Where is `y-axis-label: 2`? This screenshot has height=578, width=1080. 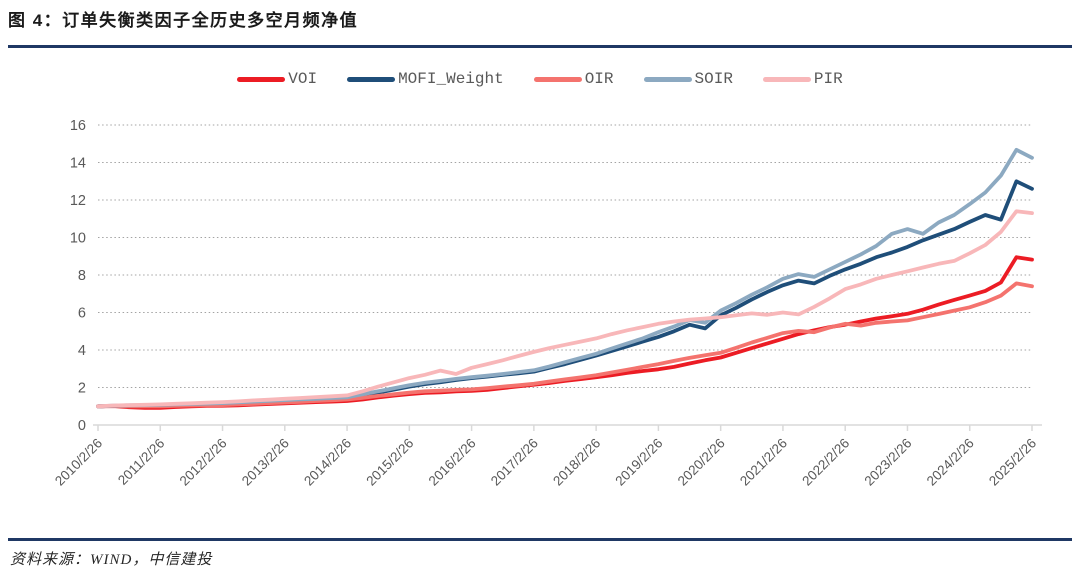
y-axis-label: 2 is located at coordinates (82, 389).